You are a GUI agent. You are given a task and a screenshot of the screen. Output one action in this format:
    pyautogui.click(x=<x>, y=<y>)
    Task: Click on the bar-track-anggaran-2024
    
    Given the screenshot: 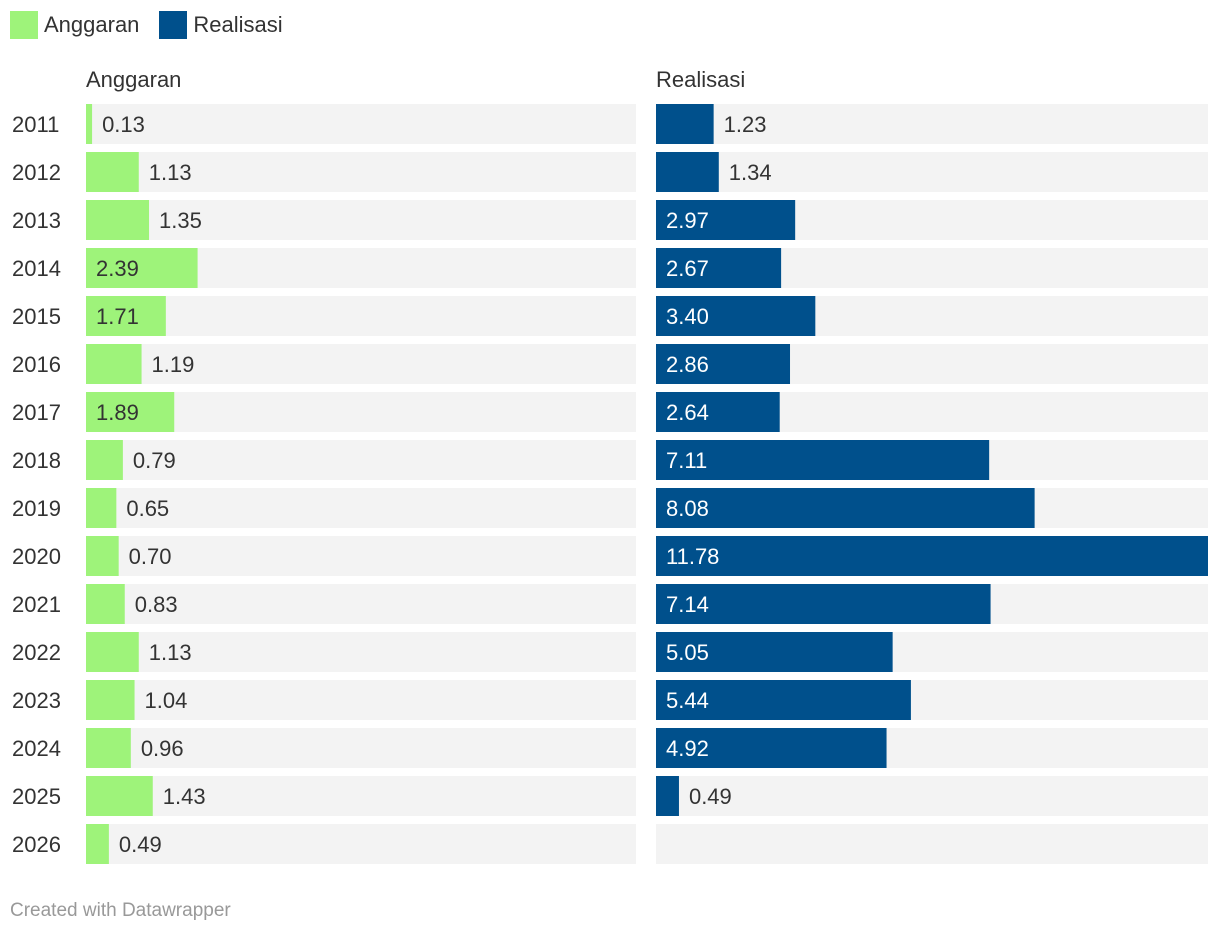 What is the action you would take?
    pyautogui.click(x=361, y=748)
    